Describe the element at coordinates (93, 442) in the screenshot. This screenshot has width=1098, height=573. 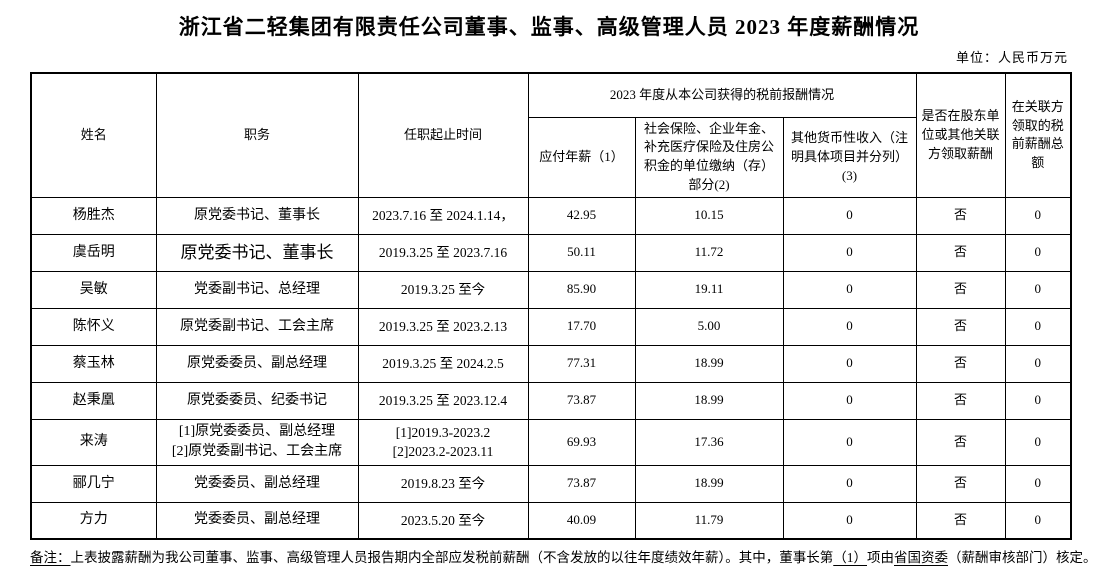
I see `cell-name: 来涛` at that location.